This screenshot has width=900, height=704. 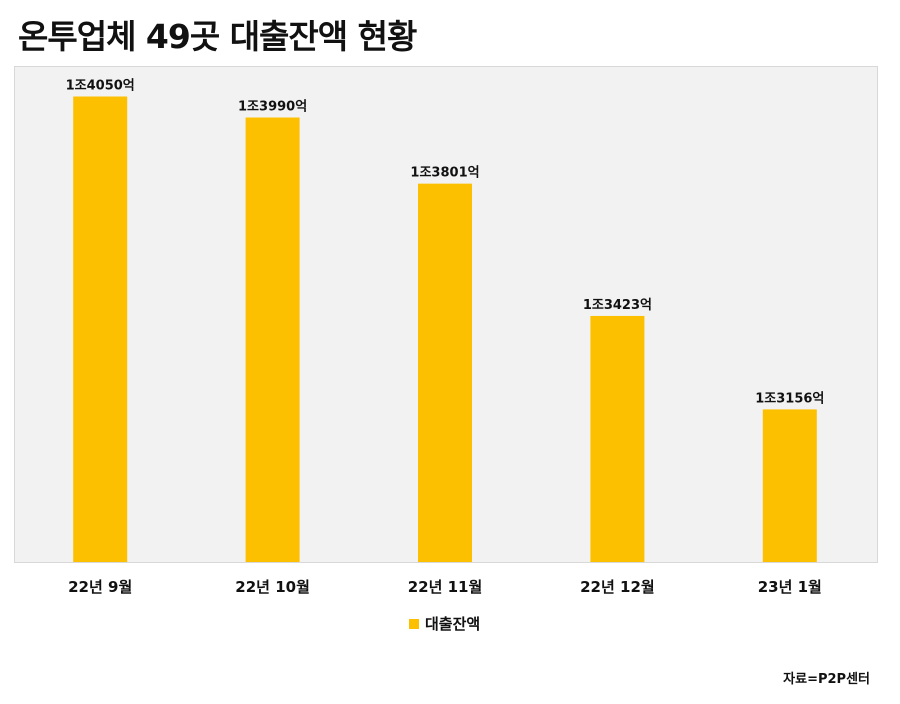 What do you see at coordinates (789, 398) in the screenshot?
I see `data-label: 1조3156억` at bounding box center [789, 398].